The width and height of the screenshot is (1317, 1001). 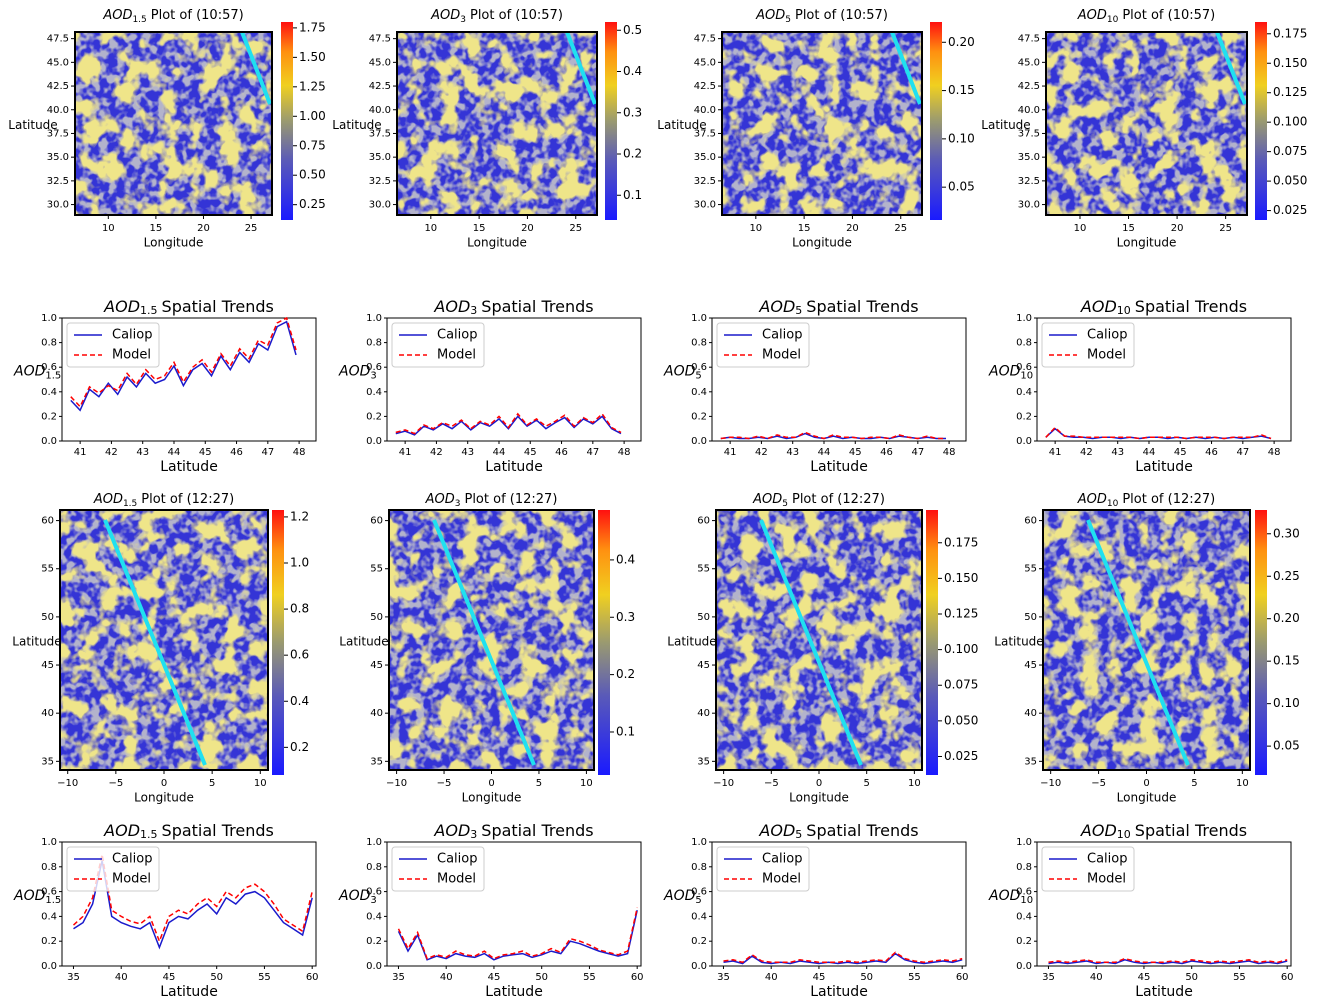 What do you see at coordinates (172, 16) in the screenshot?
I see `panel-title: AOD1.5 Plot of (10:57)` at bounding box center [172, 16].